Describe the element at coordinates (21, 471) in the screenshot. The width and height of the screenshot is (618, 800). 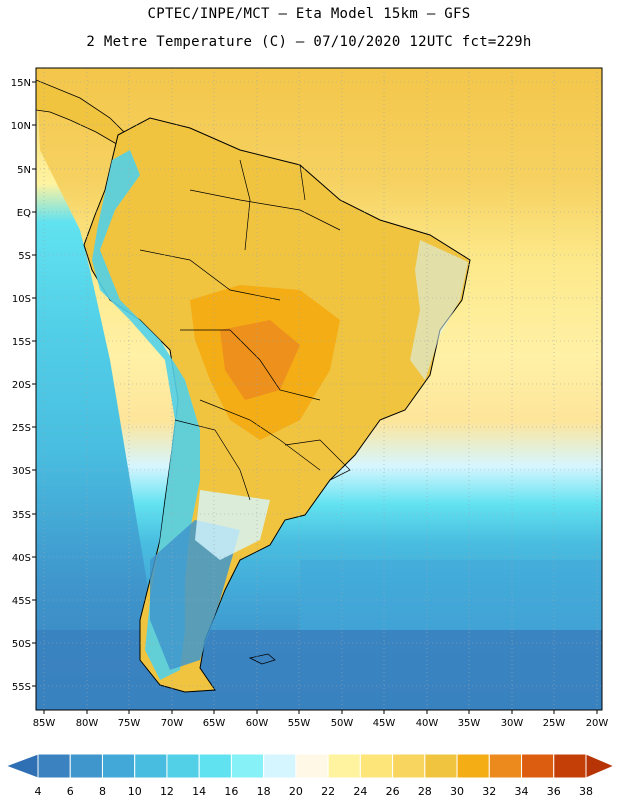
I see `lat-label: 30S` at that location.